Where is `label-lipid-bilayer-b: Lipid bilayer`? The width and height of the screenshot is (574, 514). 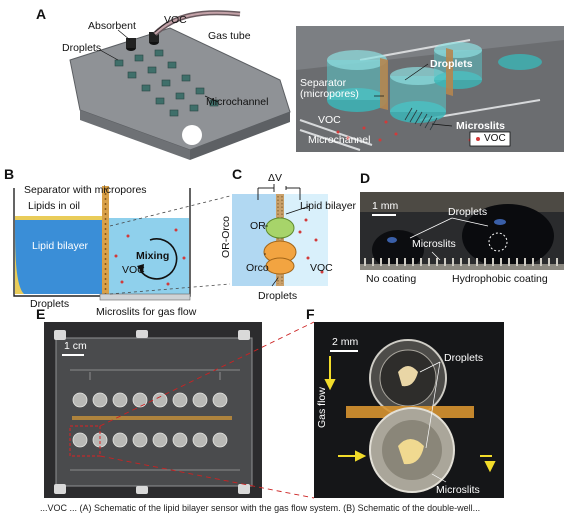
label-lipid-bilayer-b: Lipid bilayer is located at coordinates (60, 246).